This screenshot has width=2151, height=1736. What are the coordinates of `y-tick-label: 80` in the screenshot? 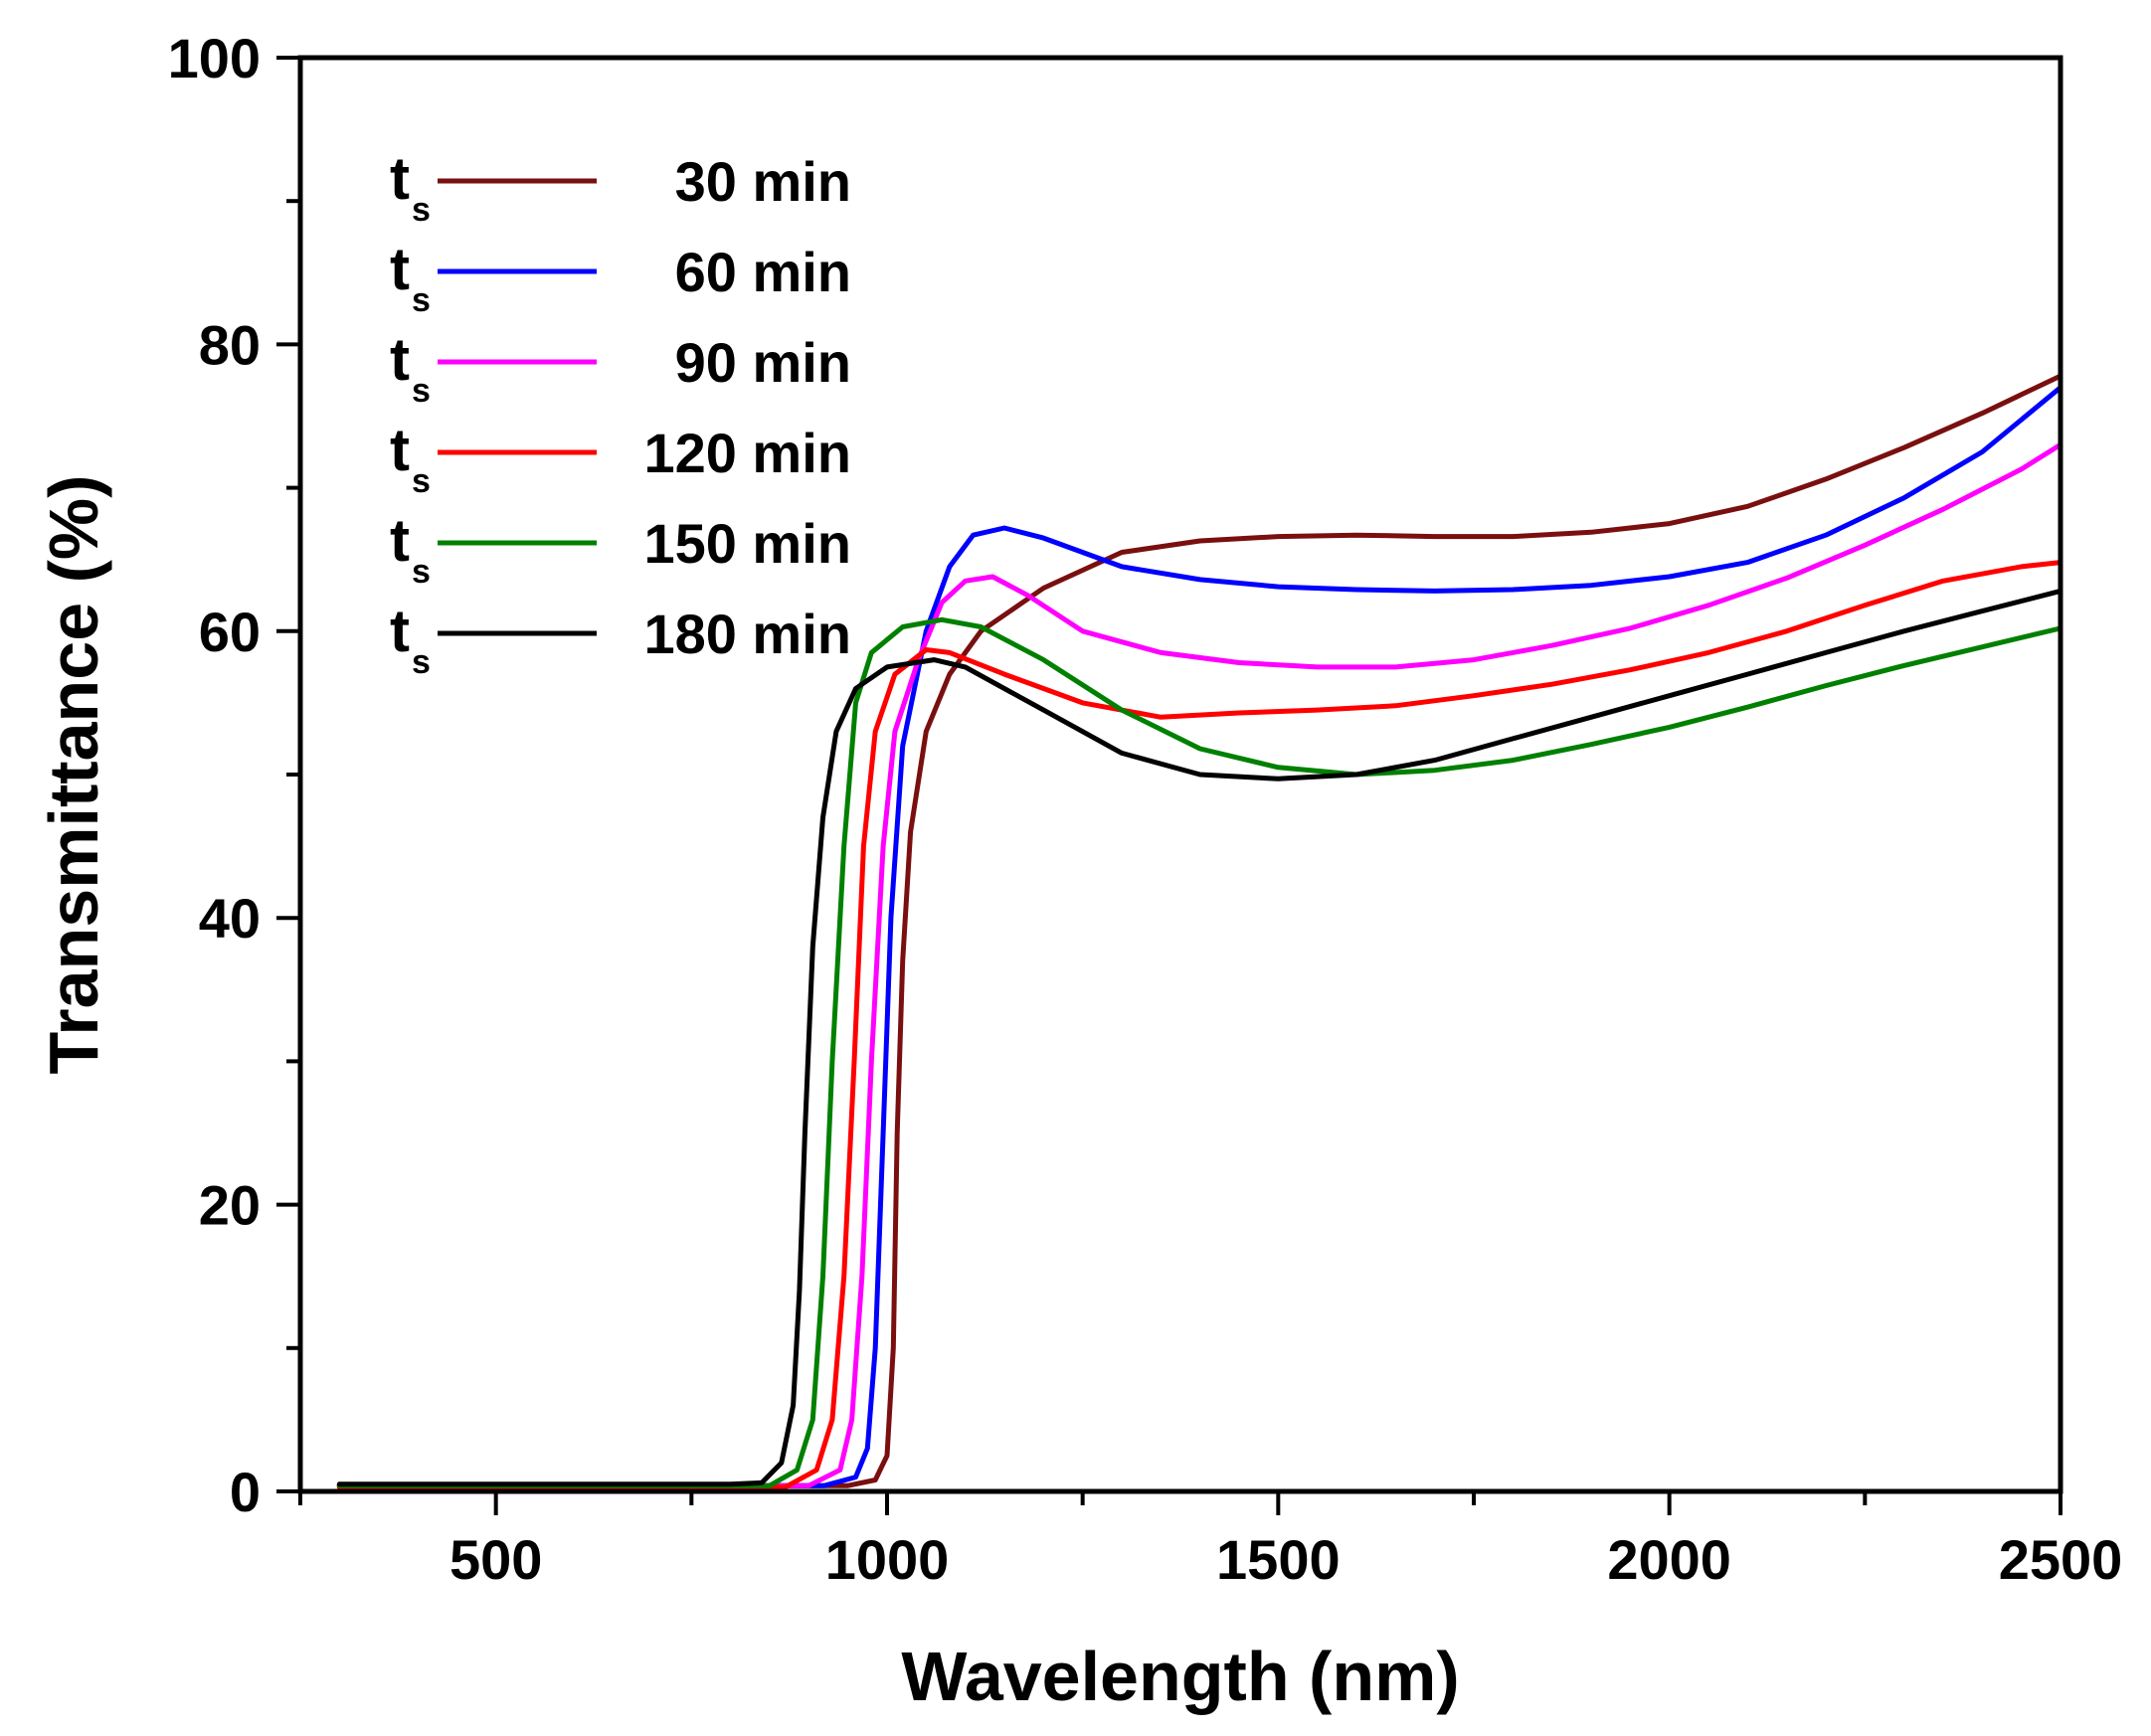 It's located at (230, 345).